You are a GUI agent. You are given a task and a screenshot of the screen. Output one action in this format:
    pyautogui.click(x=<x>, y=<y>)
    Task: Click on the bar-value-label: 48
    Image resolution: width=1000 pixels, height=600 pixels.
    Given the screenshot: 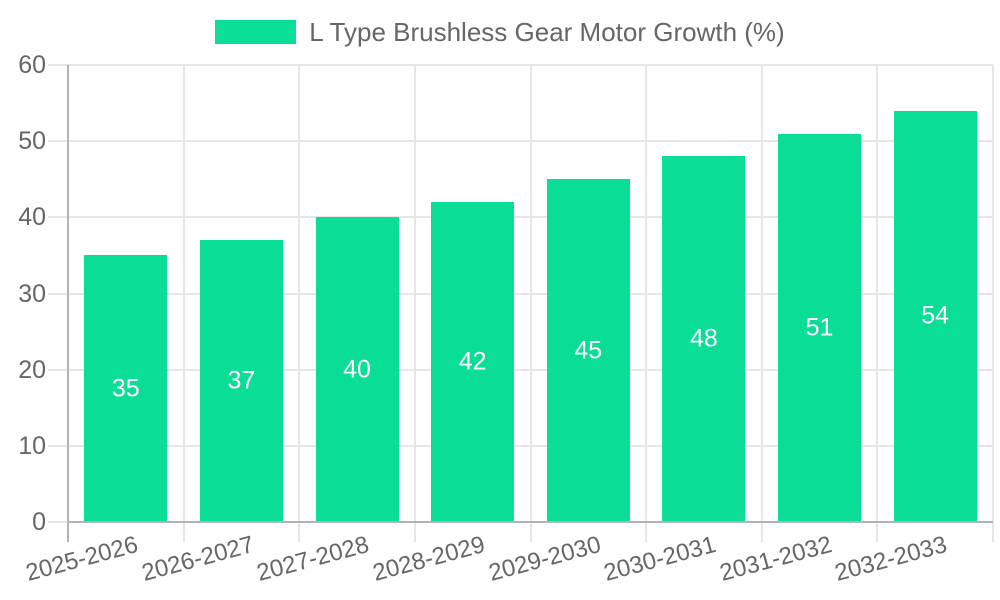 What is the action you would take?
    pyautogui.click(x=704, y=338)
    